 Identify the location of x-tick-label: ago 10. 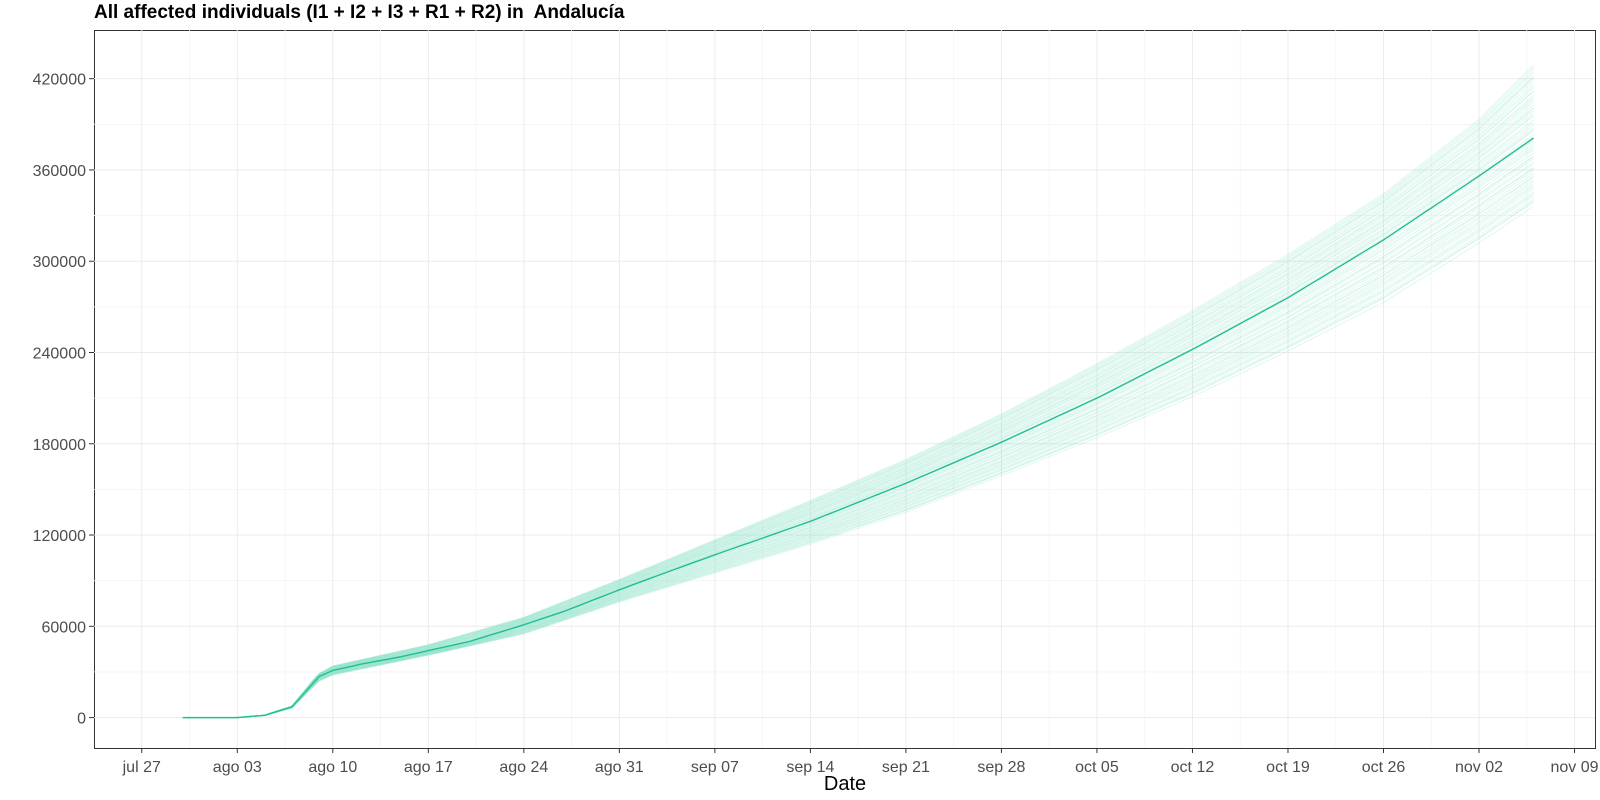
(332, 767).